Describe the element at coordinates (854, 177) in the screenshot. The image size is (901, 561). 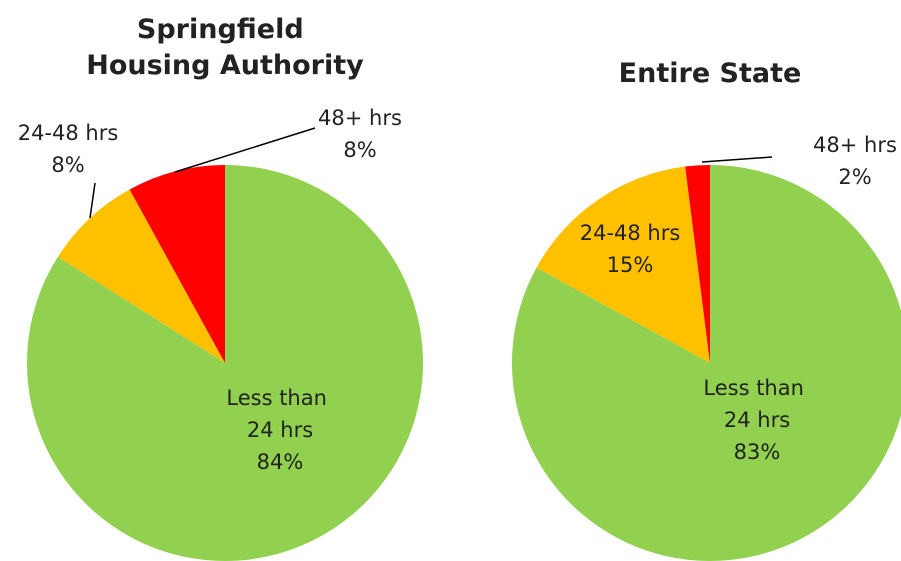
I see `value-label: 2%` at that location.